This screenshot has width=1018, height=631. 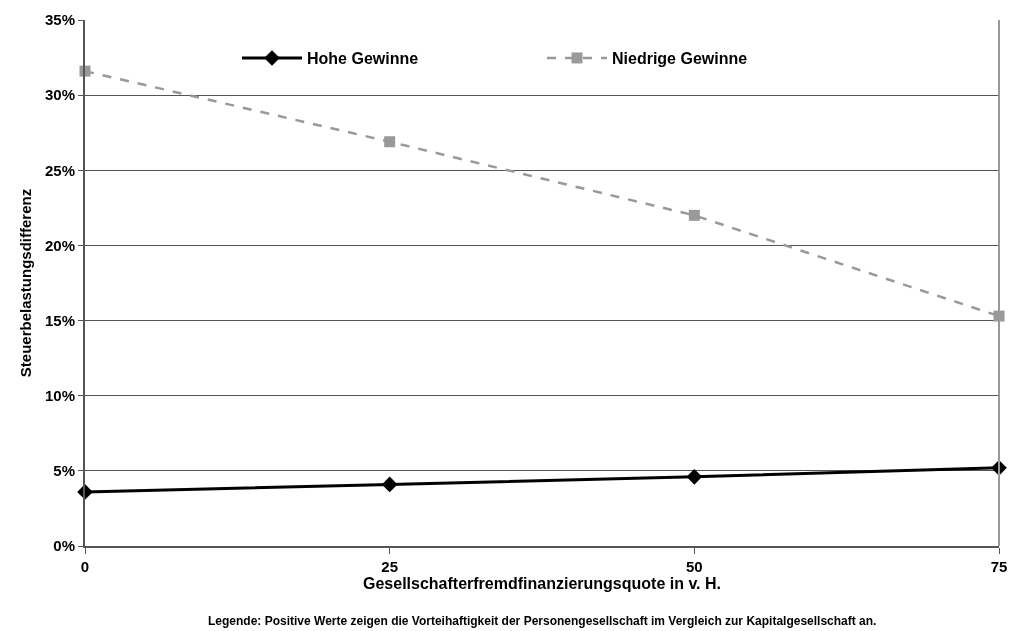 What do you see at coordinates (59, 170) in the screenshot?
I see `y-tick-label: 25%` at bounding box center [59, 170].